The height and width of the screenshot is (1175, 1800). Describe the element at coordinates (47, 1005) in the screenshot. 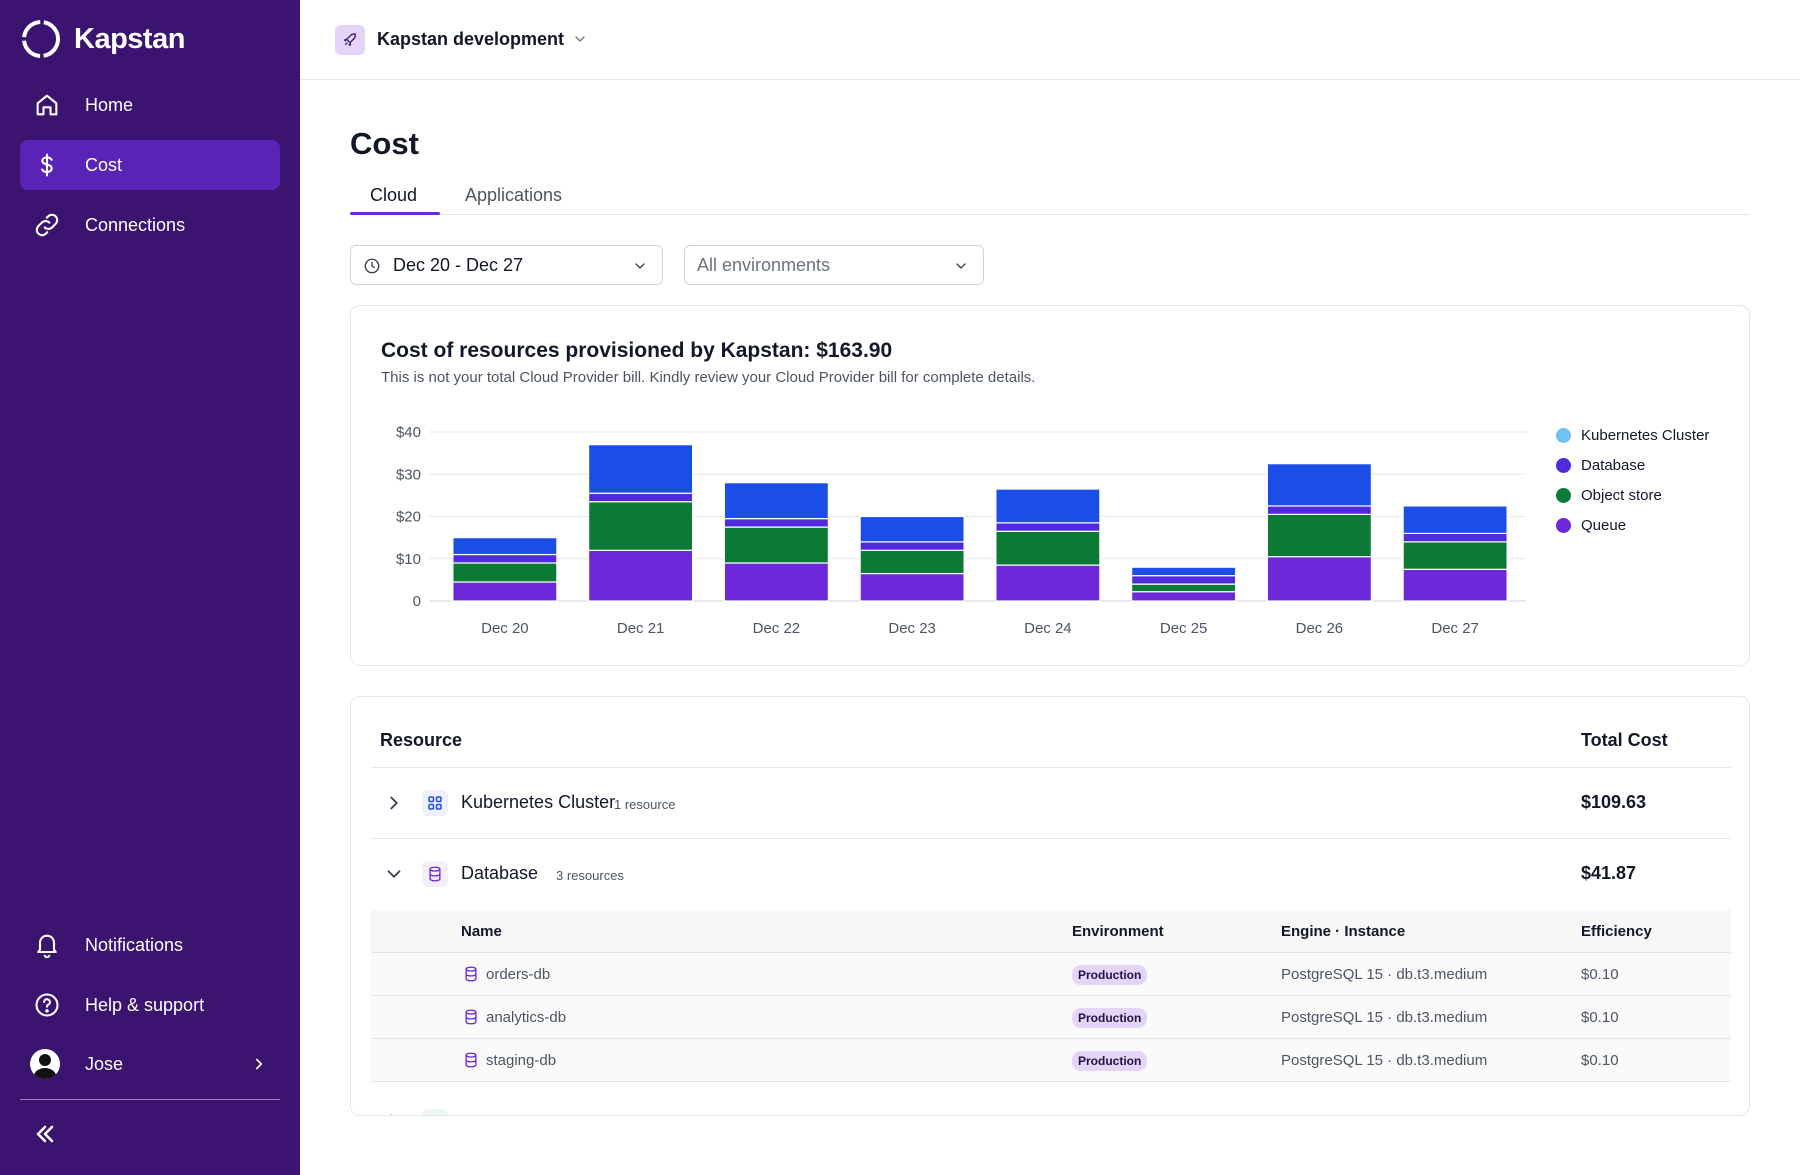

I see `help-icon` at that location.